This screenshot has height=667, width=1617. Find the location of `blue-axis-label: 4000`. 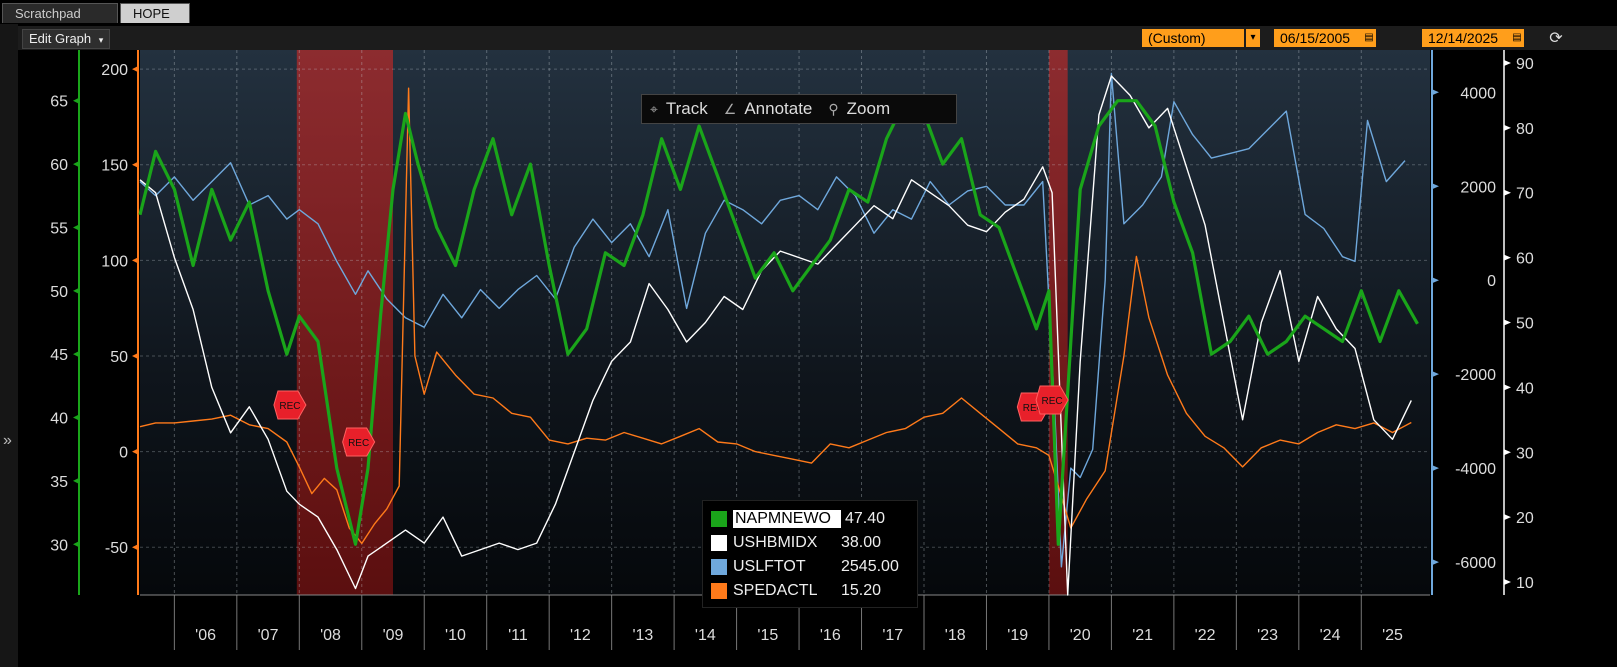

blue-axis-label: 4000 is located at coordinates (1478, 93).